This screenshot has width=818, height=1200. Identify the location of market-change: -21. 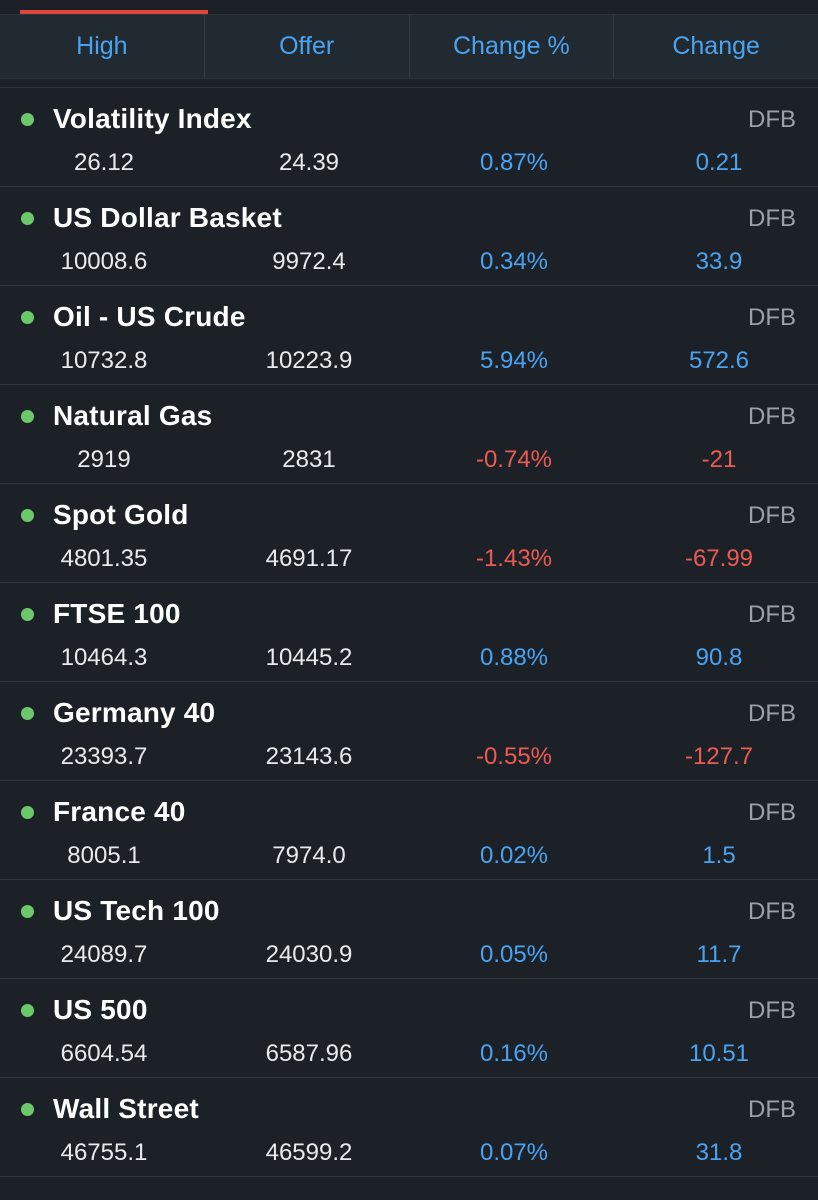
(719, 459).